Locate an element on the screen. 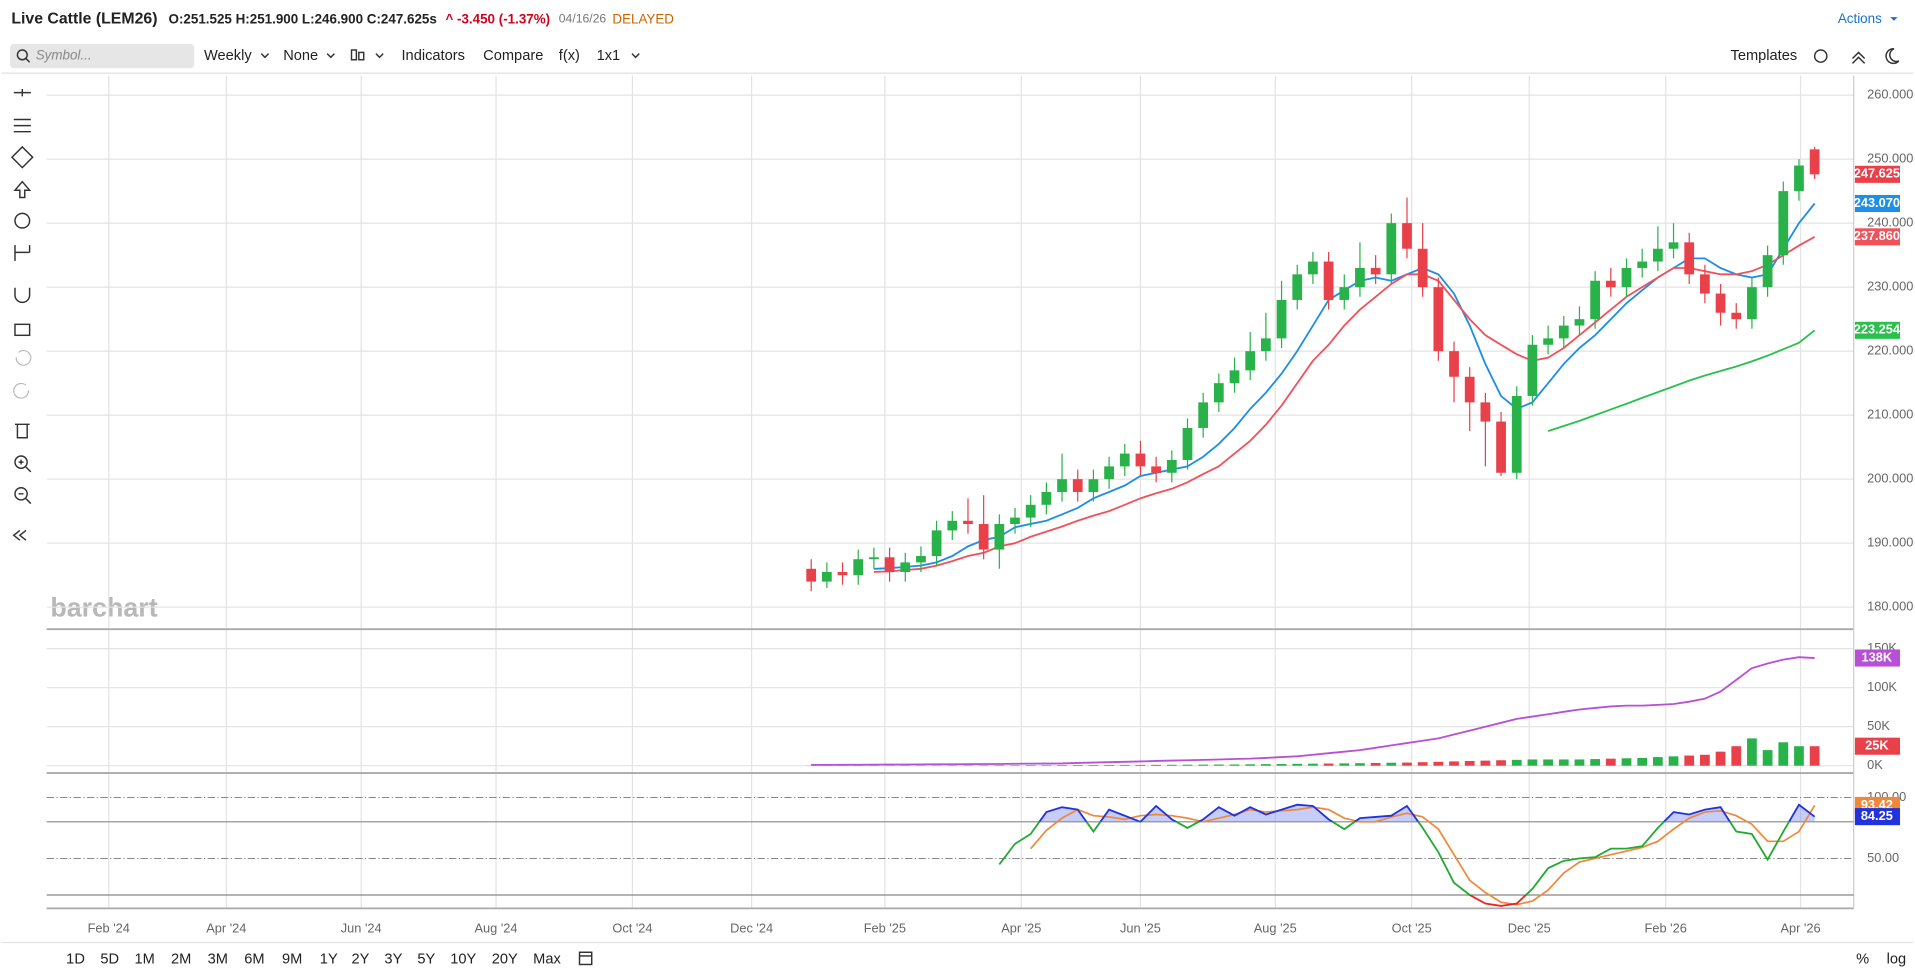 The image size is (1915, 973). y-tick-label: 0K is located at coordinates (1875, 764).